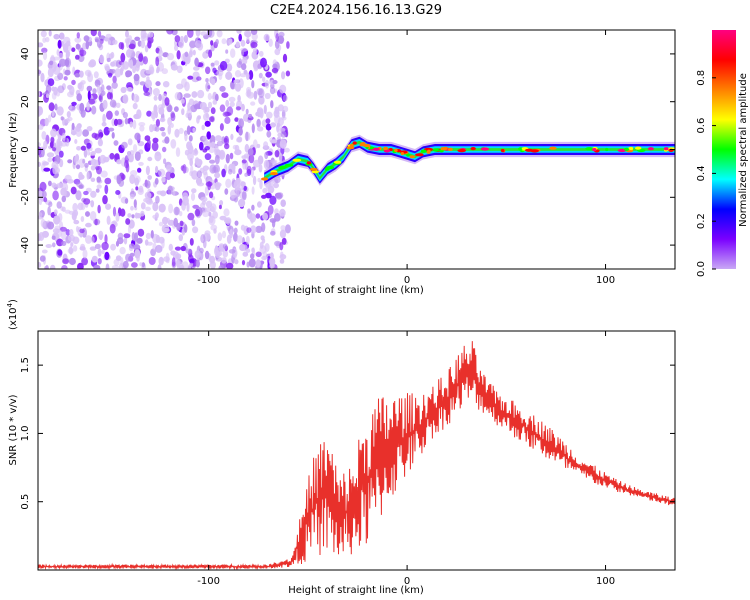 This screenshot has width=750, height=600. I want to click on spectrogram-x-tick-label: -100, so click(208, 280).